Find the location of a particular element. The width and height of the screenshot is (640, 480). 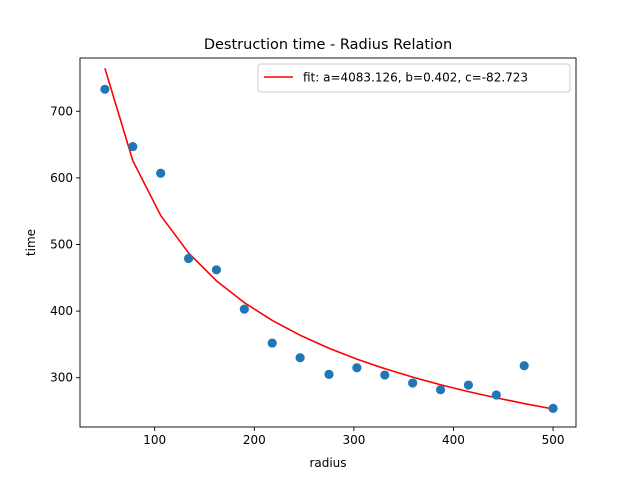

legend: fit: a=4083.126, b=0.402, c=-82.723 is located at coordinates (414, 78).